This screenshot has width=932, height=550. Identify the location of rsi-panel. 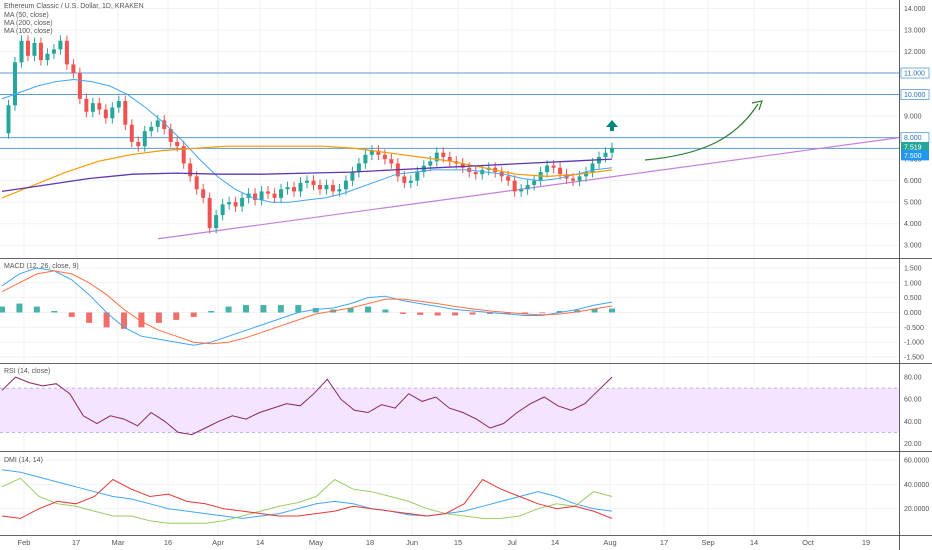
(449, 406).